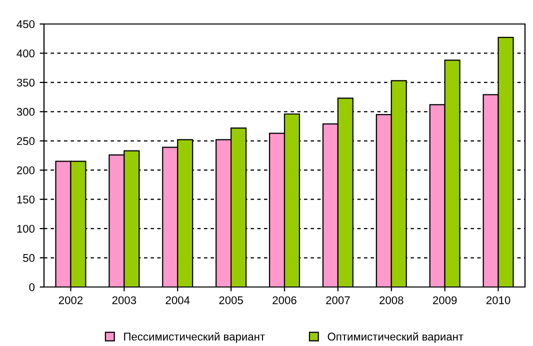  What do you see at coordinates (392, 300) in the screenshot?
I see `x-tick-label: 2008` at bounding box center [392, 300].